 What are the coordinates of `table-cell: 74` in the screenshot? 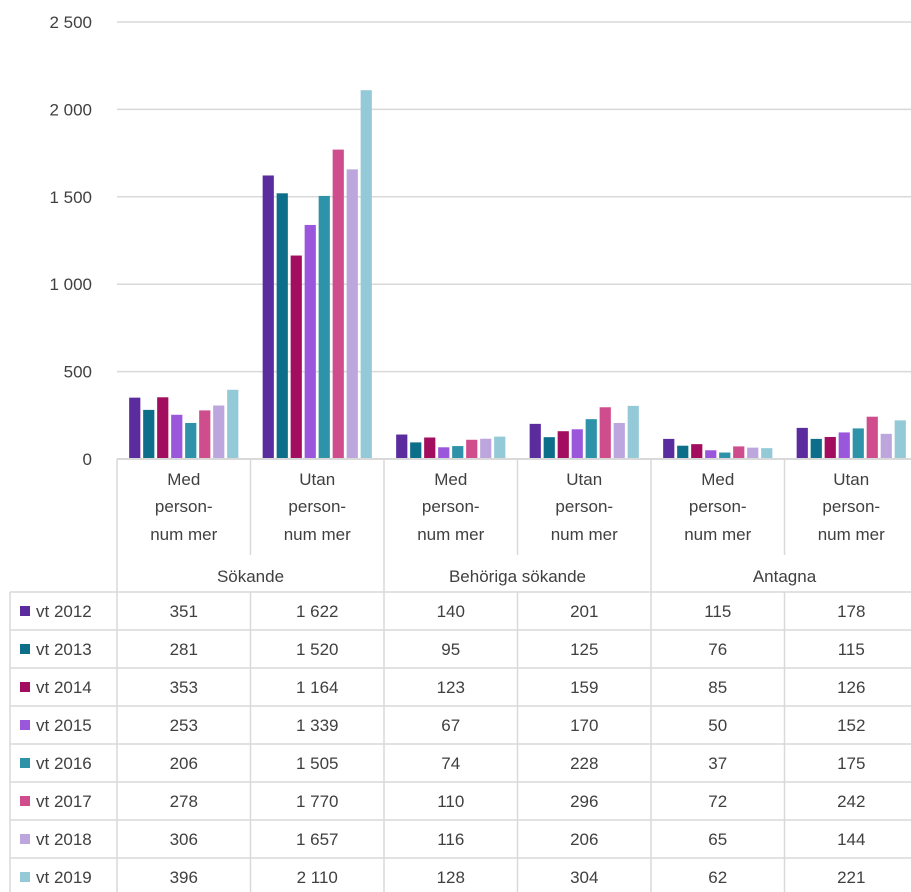 It's located at (450, 763).